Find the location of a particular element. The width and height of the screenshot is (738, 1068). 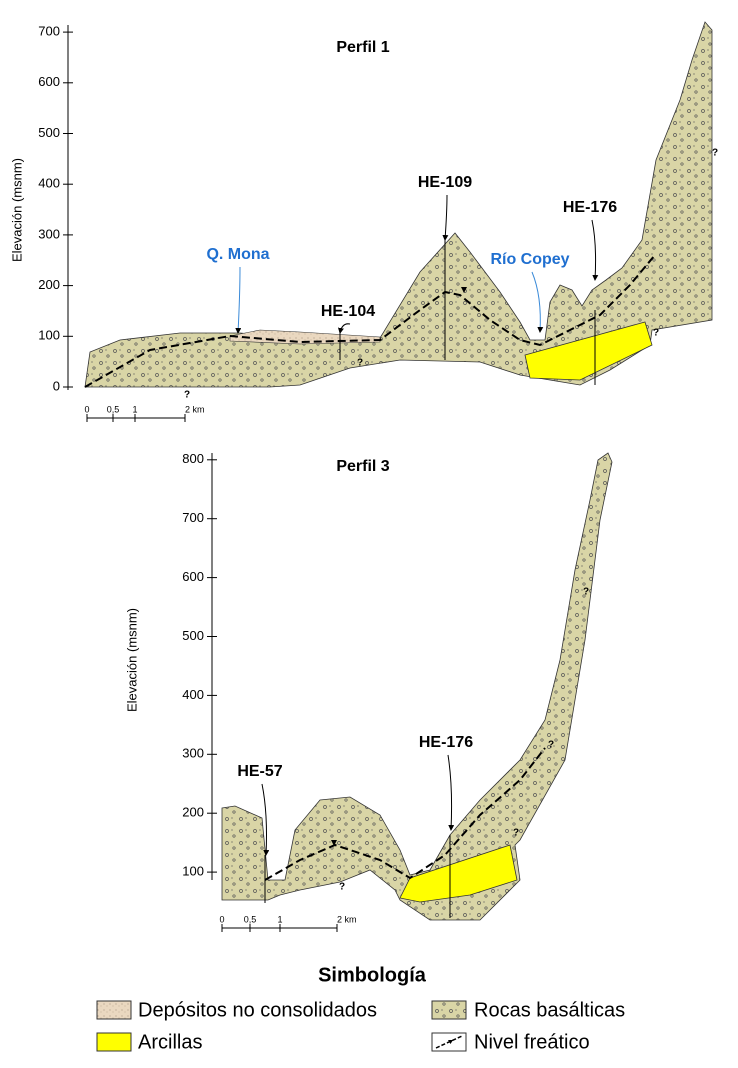

clay is located at coordinates (588, 351).